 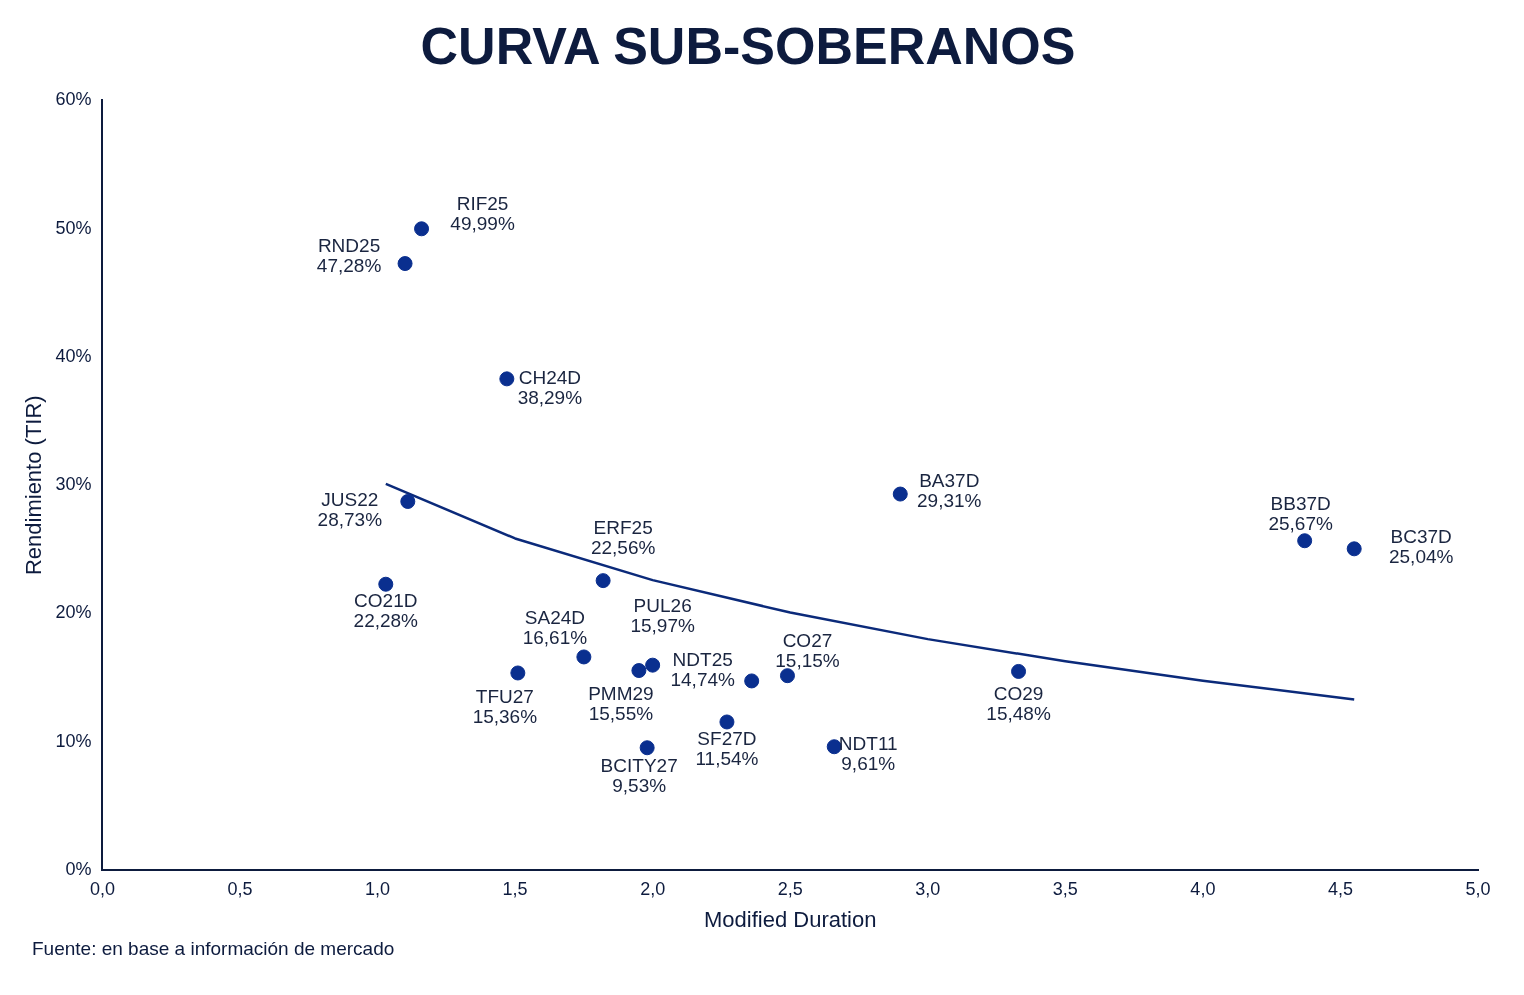 I want to click on y-tick-label: 40%, so click(x=73, y=355).